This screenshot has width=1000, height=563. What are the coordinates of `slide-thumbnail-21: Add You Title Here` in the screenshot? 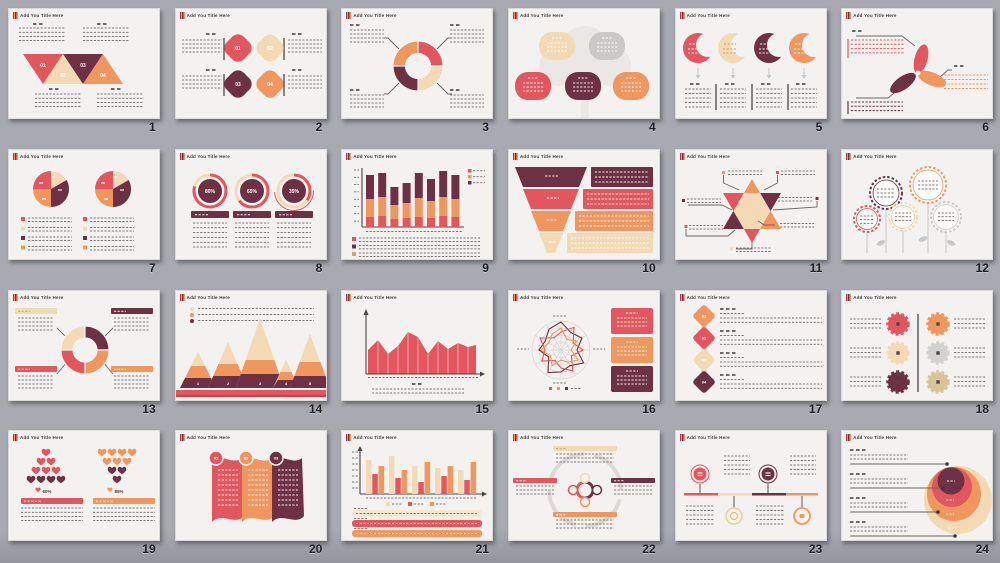 It's located at (417, 486).